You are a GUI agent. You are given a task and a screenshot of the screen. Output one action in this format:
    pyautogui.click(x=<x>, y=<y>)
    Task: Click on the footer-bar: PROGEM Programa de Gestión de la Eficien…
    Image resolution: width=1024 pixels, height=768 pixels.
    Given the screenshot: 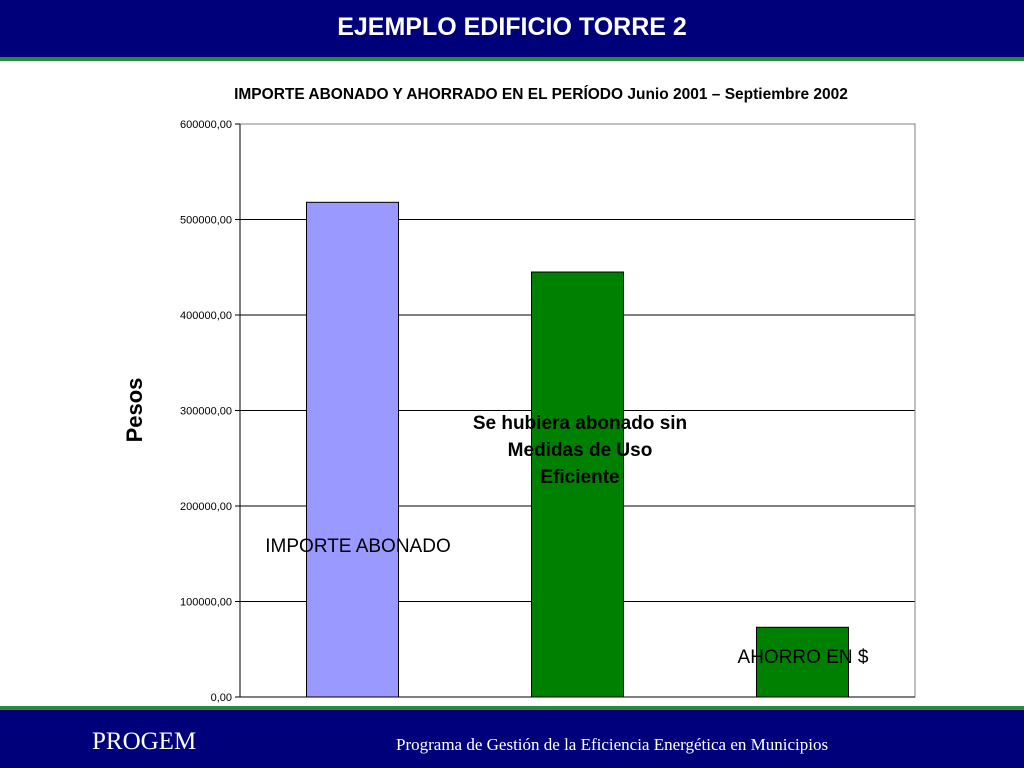 What is the action you would take?
    pyautogui.click(x=512, y=739)
    